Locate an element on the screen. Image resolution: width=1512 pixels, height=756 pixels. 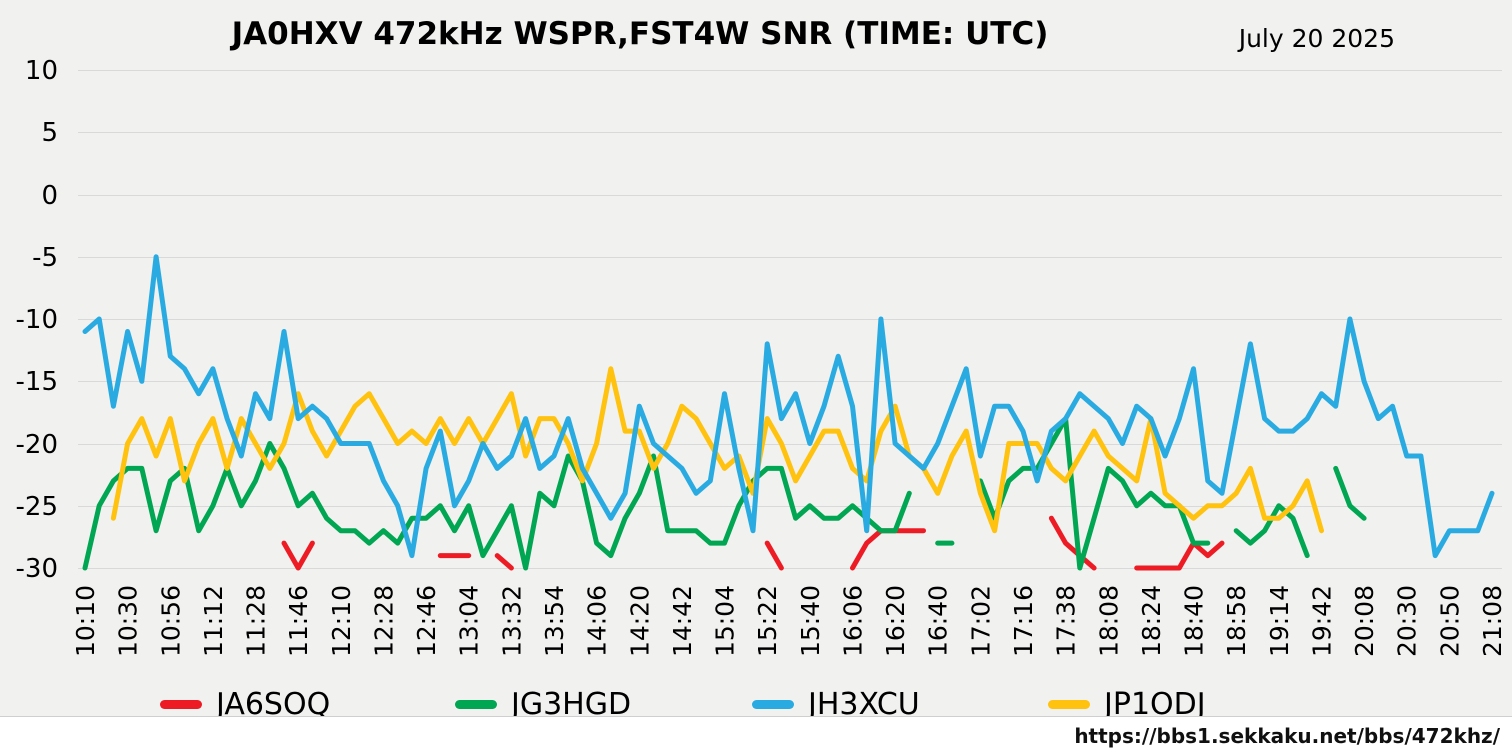
y-tick-label: -10 is located at coordinates (37, 320).